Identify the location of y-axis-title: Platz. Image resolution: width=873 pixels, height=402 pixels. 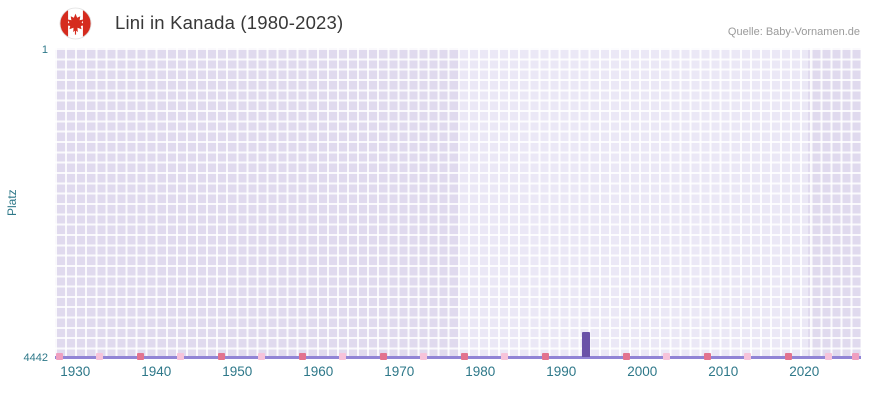
(12, 203).